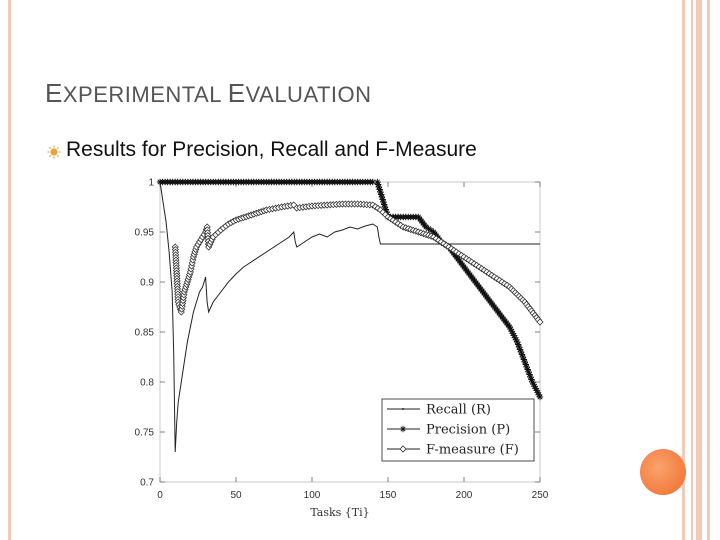 This screenshot has height=540, width=720. I want to click on x-tick-label: 50, so click(236, 495).